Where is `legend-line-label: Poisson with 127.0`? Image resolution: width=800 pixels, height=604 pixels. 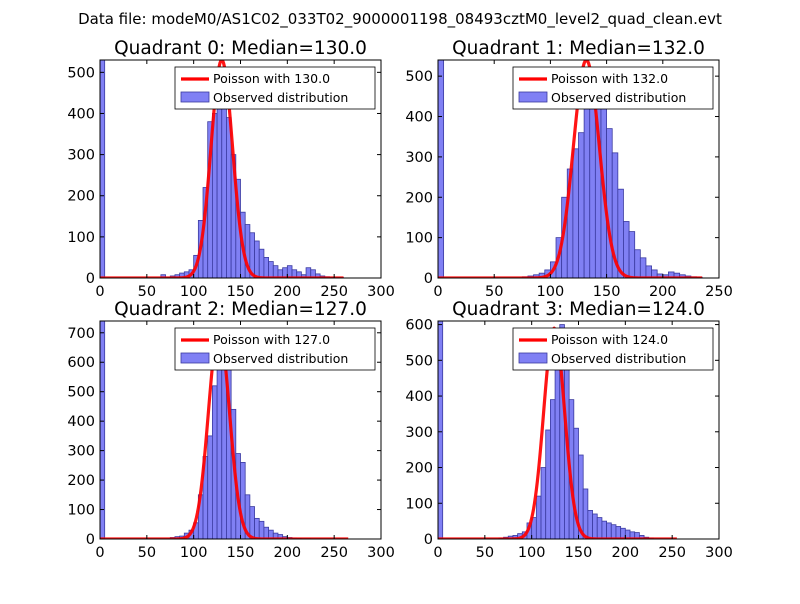
legend-line-label: Poisson with 127.0 is located at coordinates (271, 339).